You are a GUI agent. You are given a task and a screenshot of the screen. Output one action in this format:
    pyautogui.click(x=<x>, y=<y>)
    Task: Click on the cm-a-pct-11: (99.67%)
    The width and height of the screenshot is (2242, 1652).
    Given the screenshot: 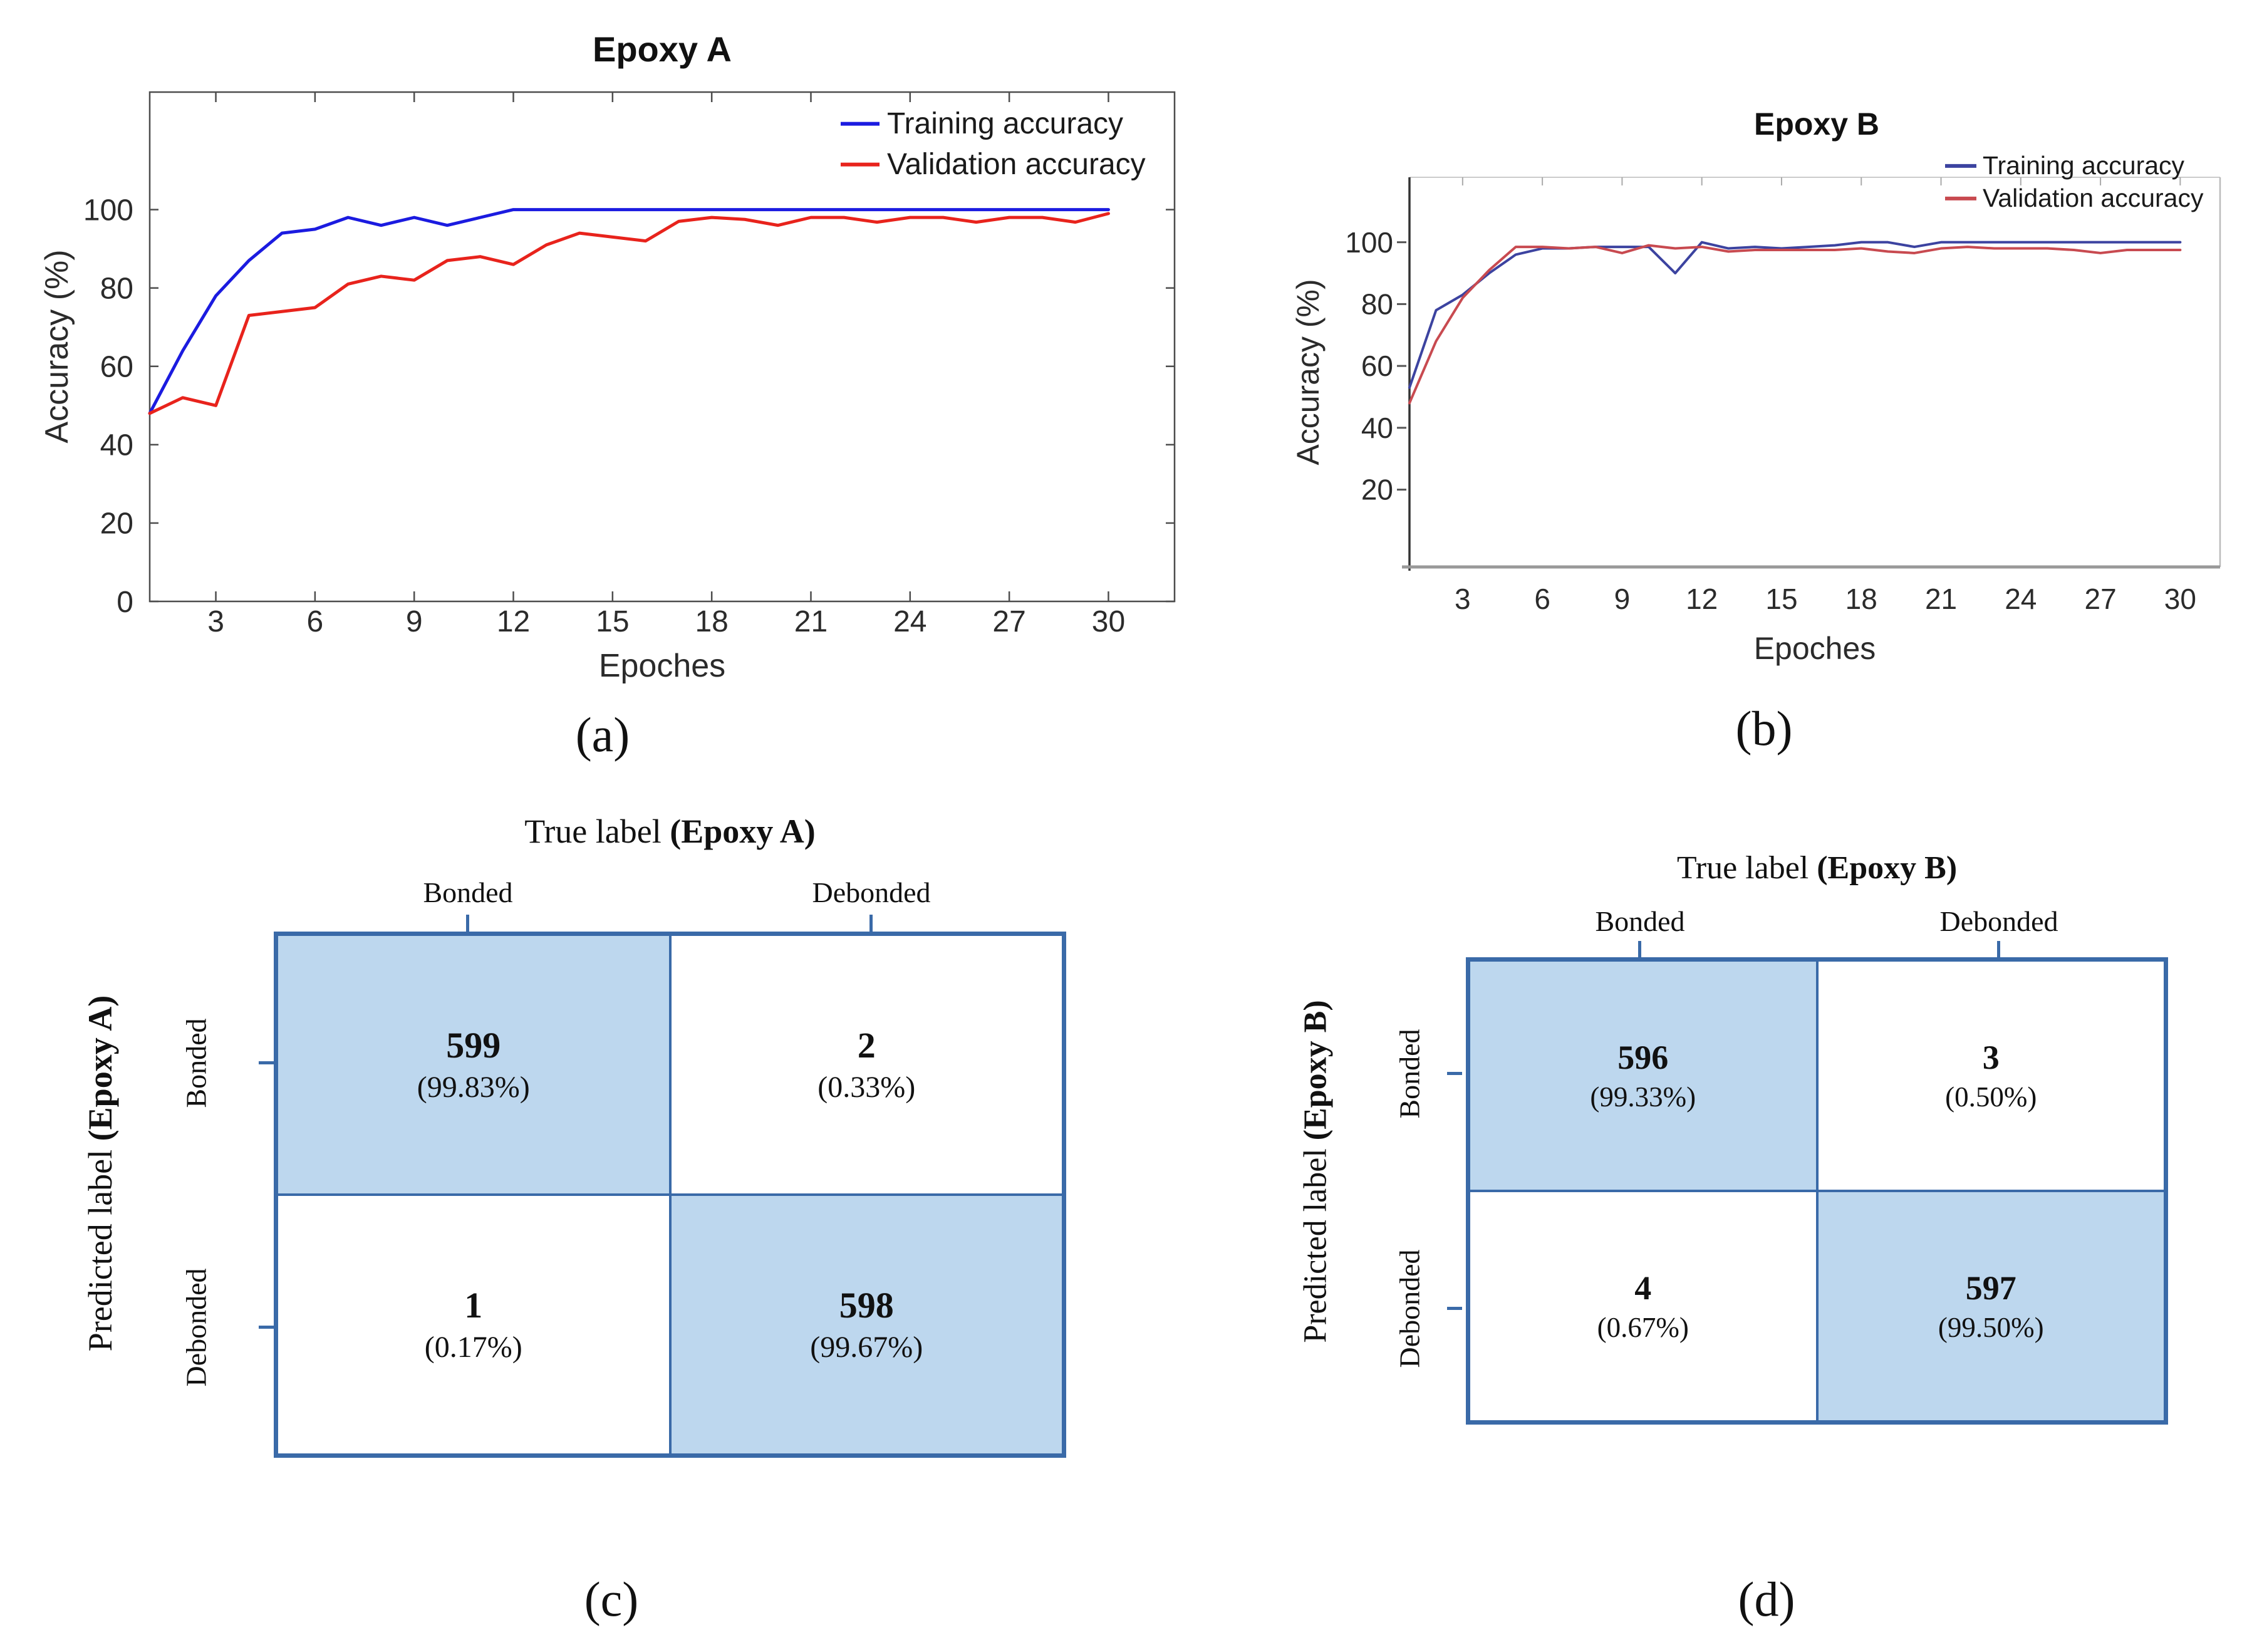 What is the action you would take?
    pyautogui.click(x=866, y=1347)
    